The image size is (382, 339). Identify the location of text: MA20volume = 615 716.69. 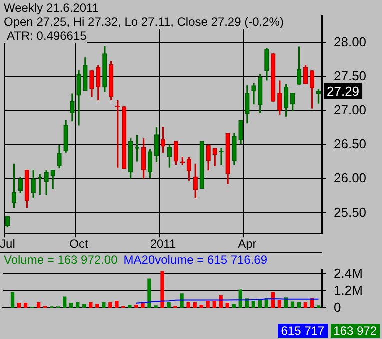
(196, 260).